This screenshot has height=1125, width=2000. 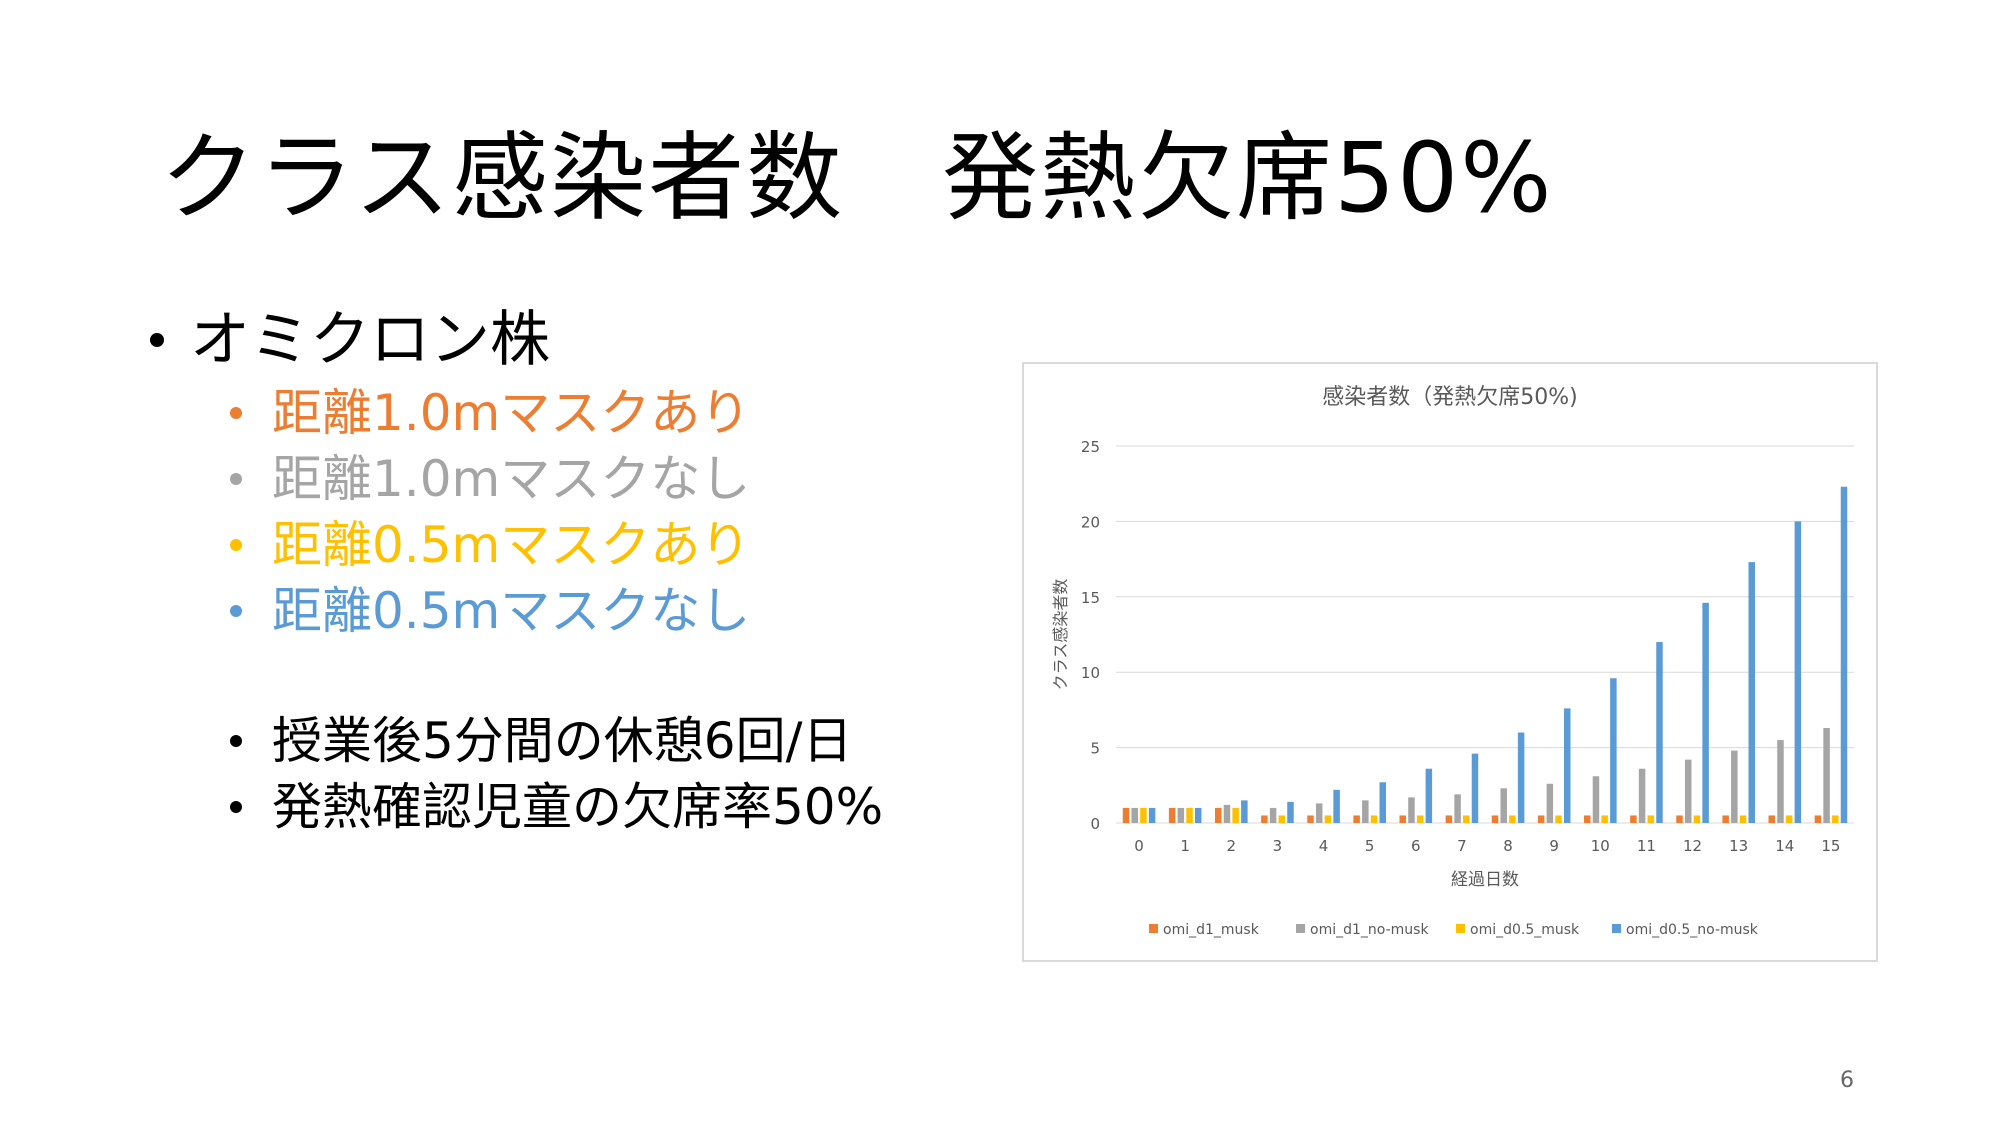 What do you see at coordinates (1090, 447) in the screenshot?
I see `y-tick-label: 25` at bounding box center [1090, 447].